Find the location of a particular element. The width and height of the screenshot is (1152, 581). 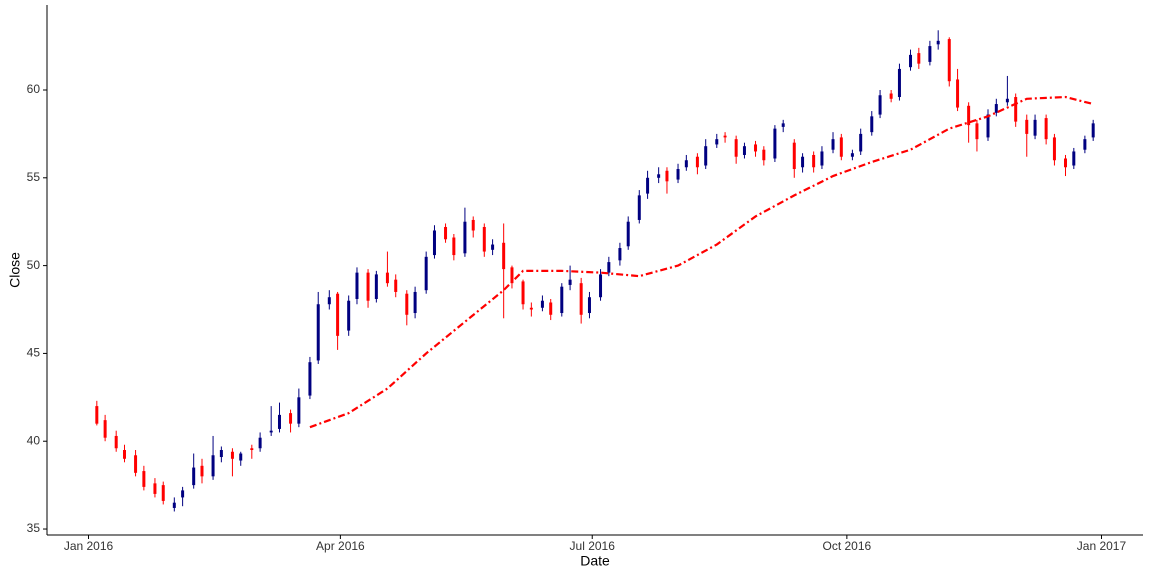

y-axis-label: Close is located at coordinates (15, 270).